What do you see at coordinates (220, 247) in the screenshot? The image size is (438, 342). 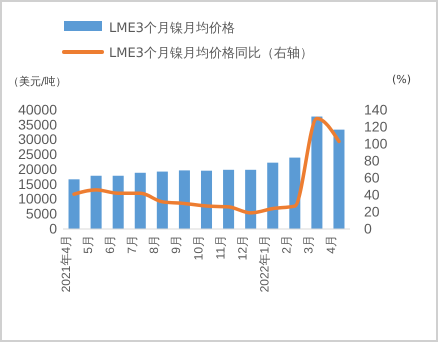 I see `x-tick-label: 11月` at bounding box center [220, 247].